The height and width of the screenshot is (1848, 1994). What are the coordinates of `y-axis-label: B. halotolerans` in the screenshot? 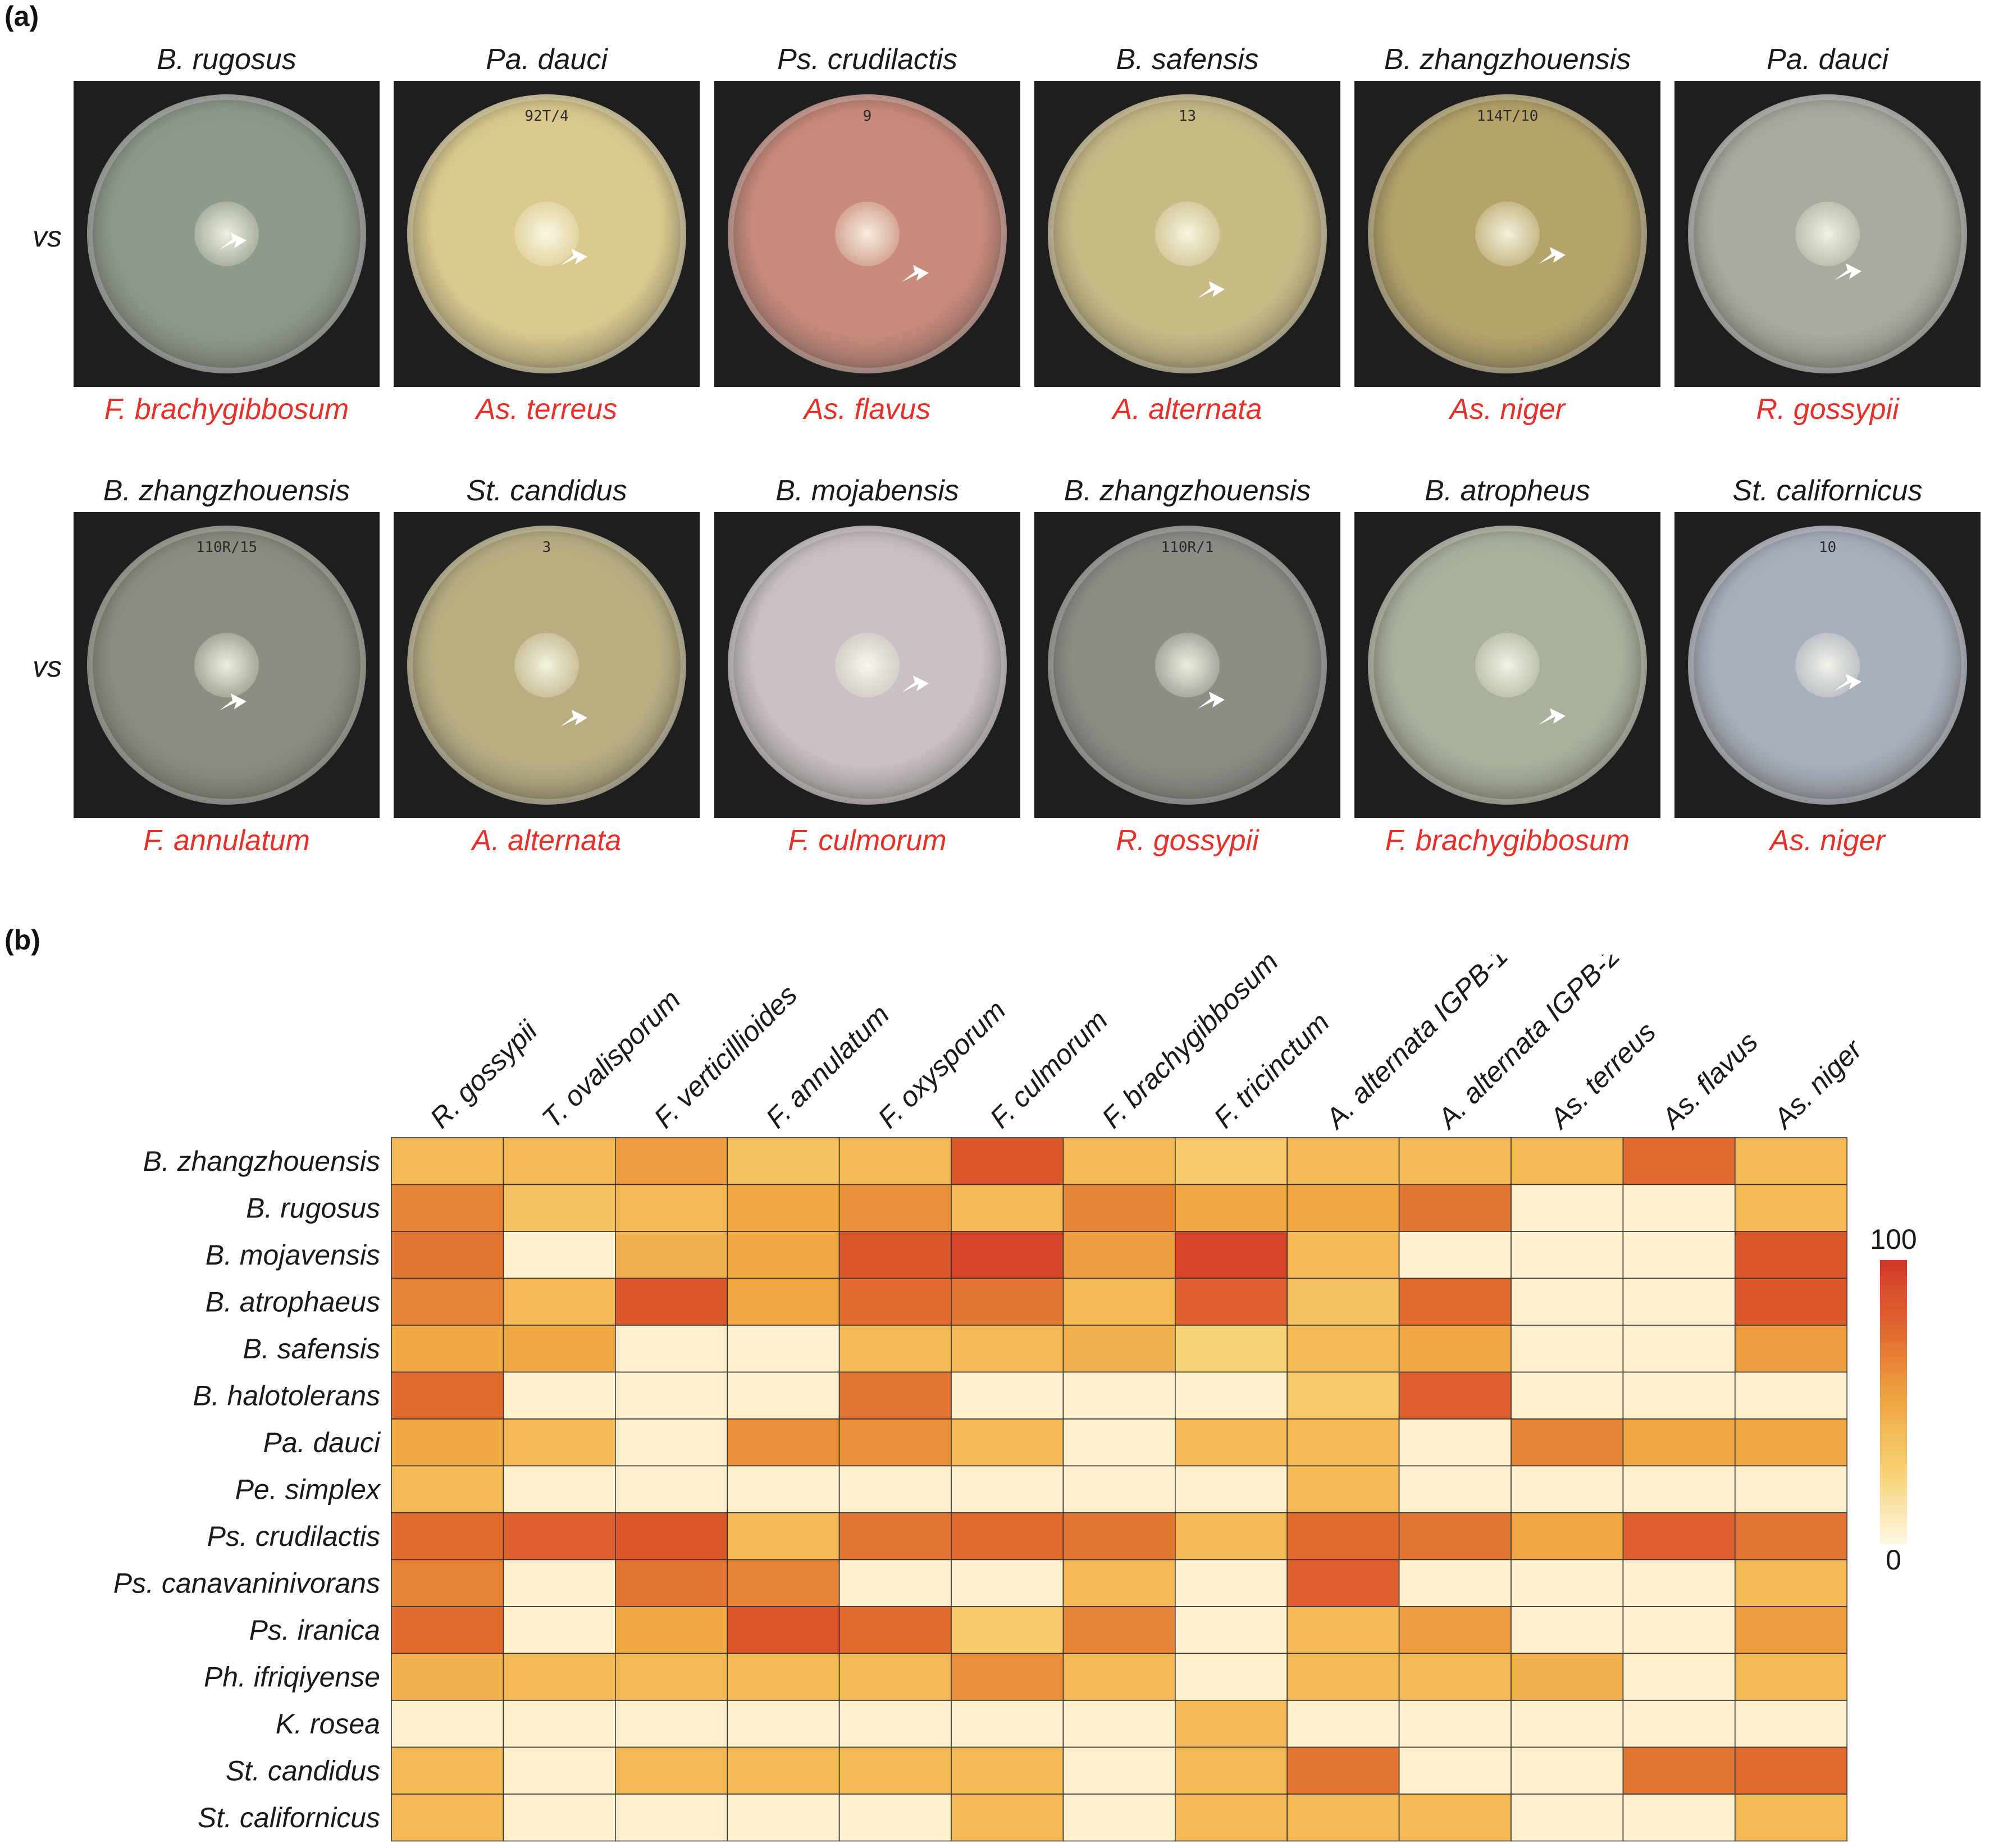 It's located at (286, 1395).